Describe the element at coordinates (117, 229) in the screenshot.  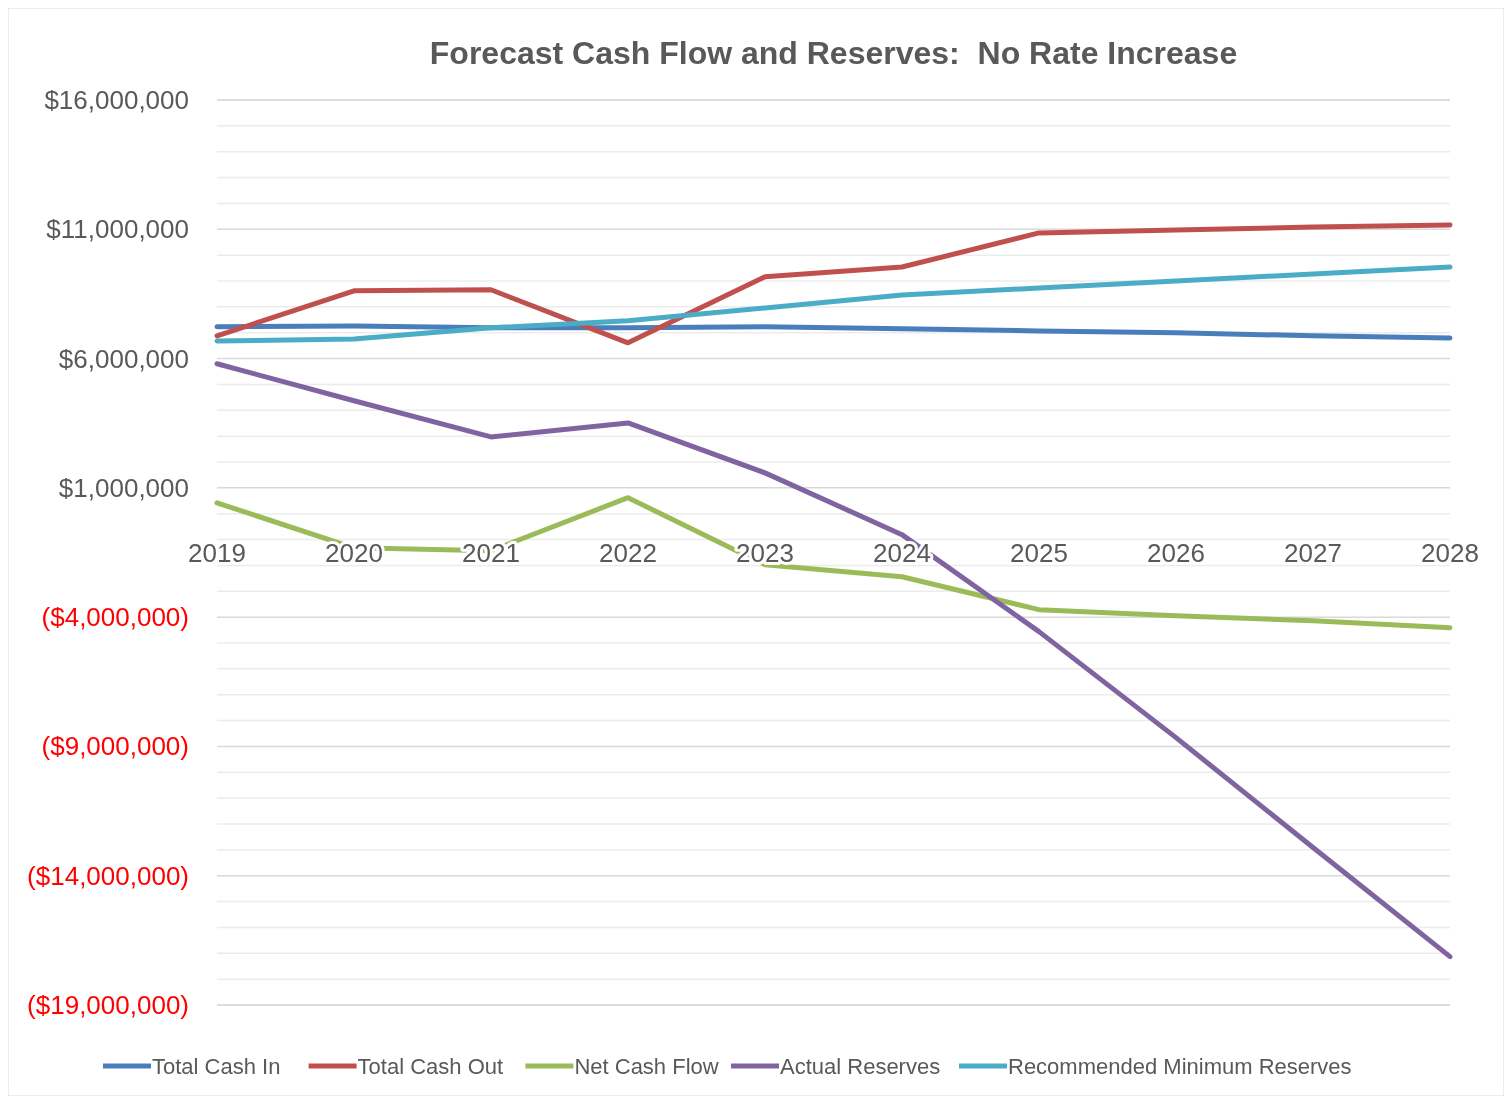
I see `y-tick-label: $11,000,000` at that location.